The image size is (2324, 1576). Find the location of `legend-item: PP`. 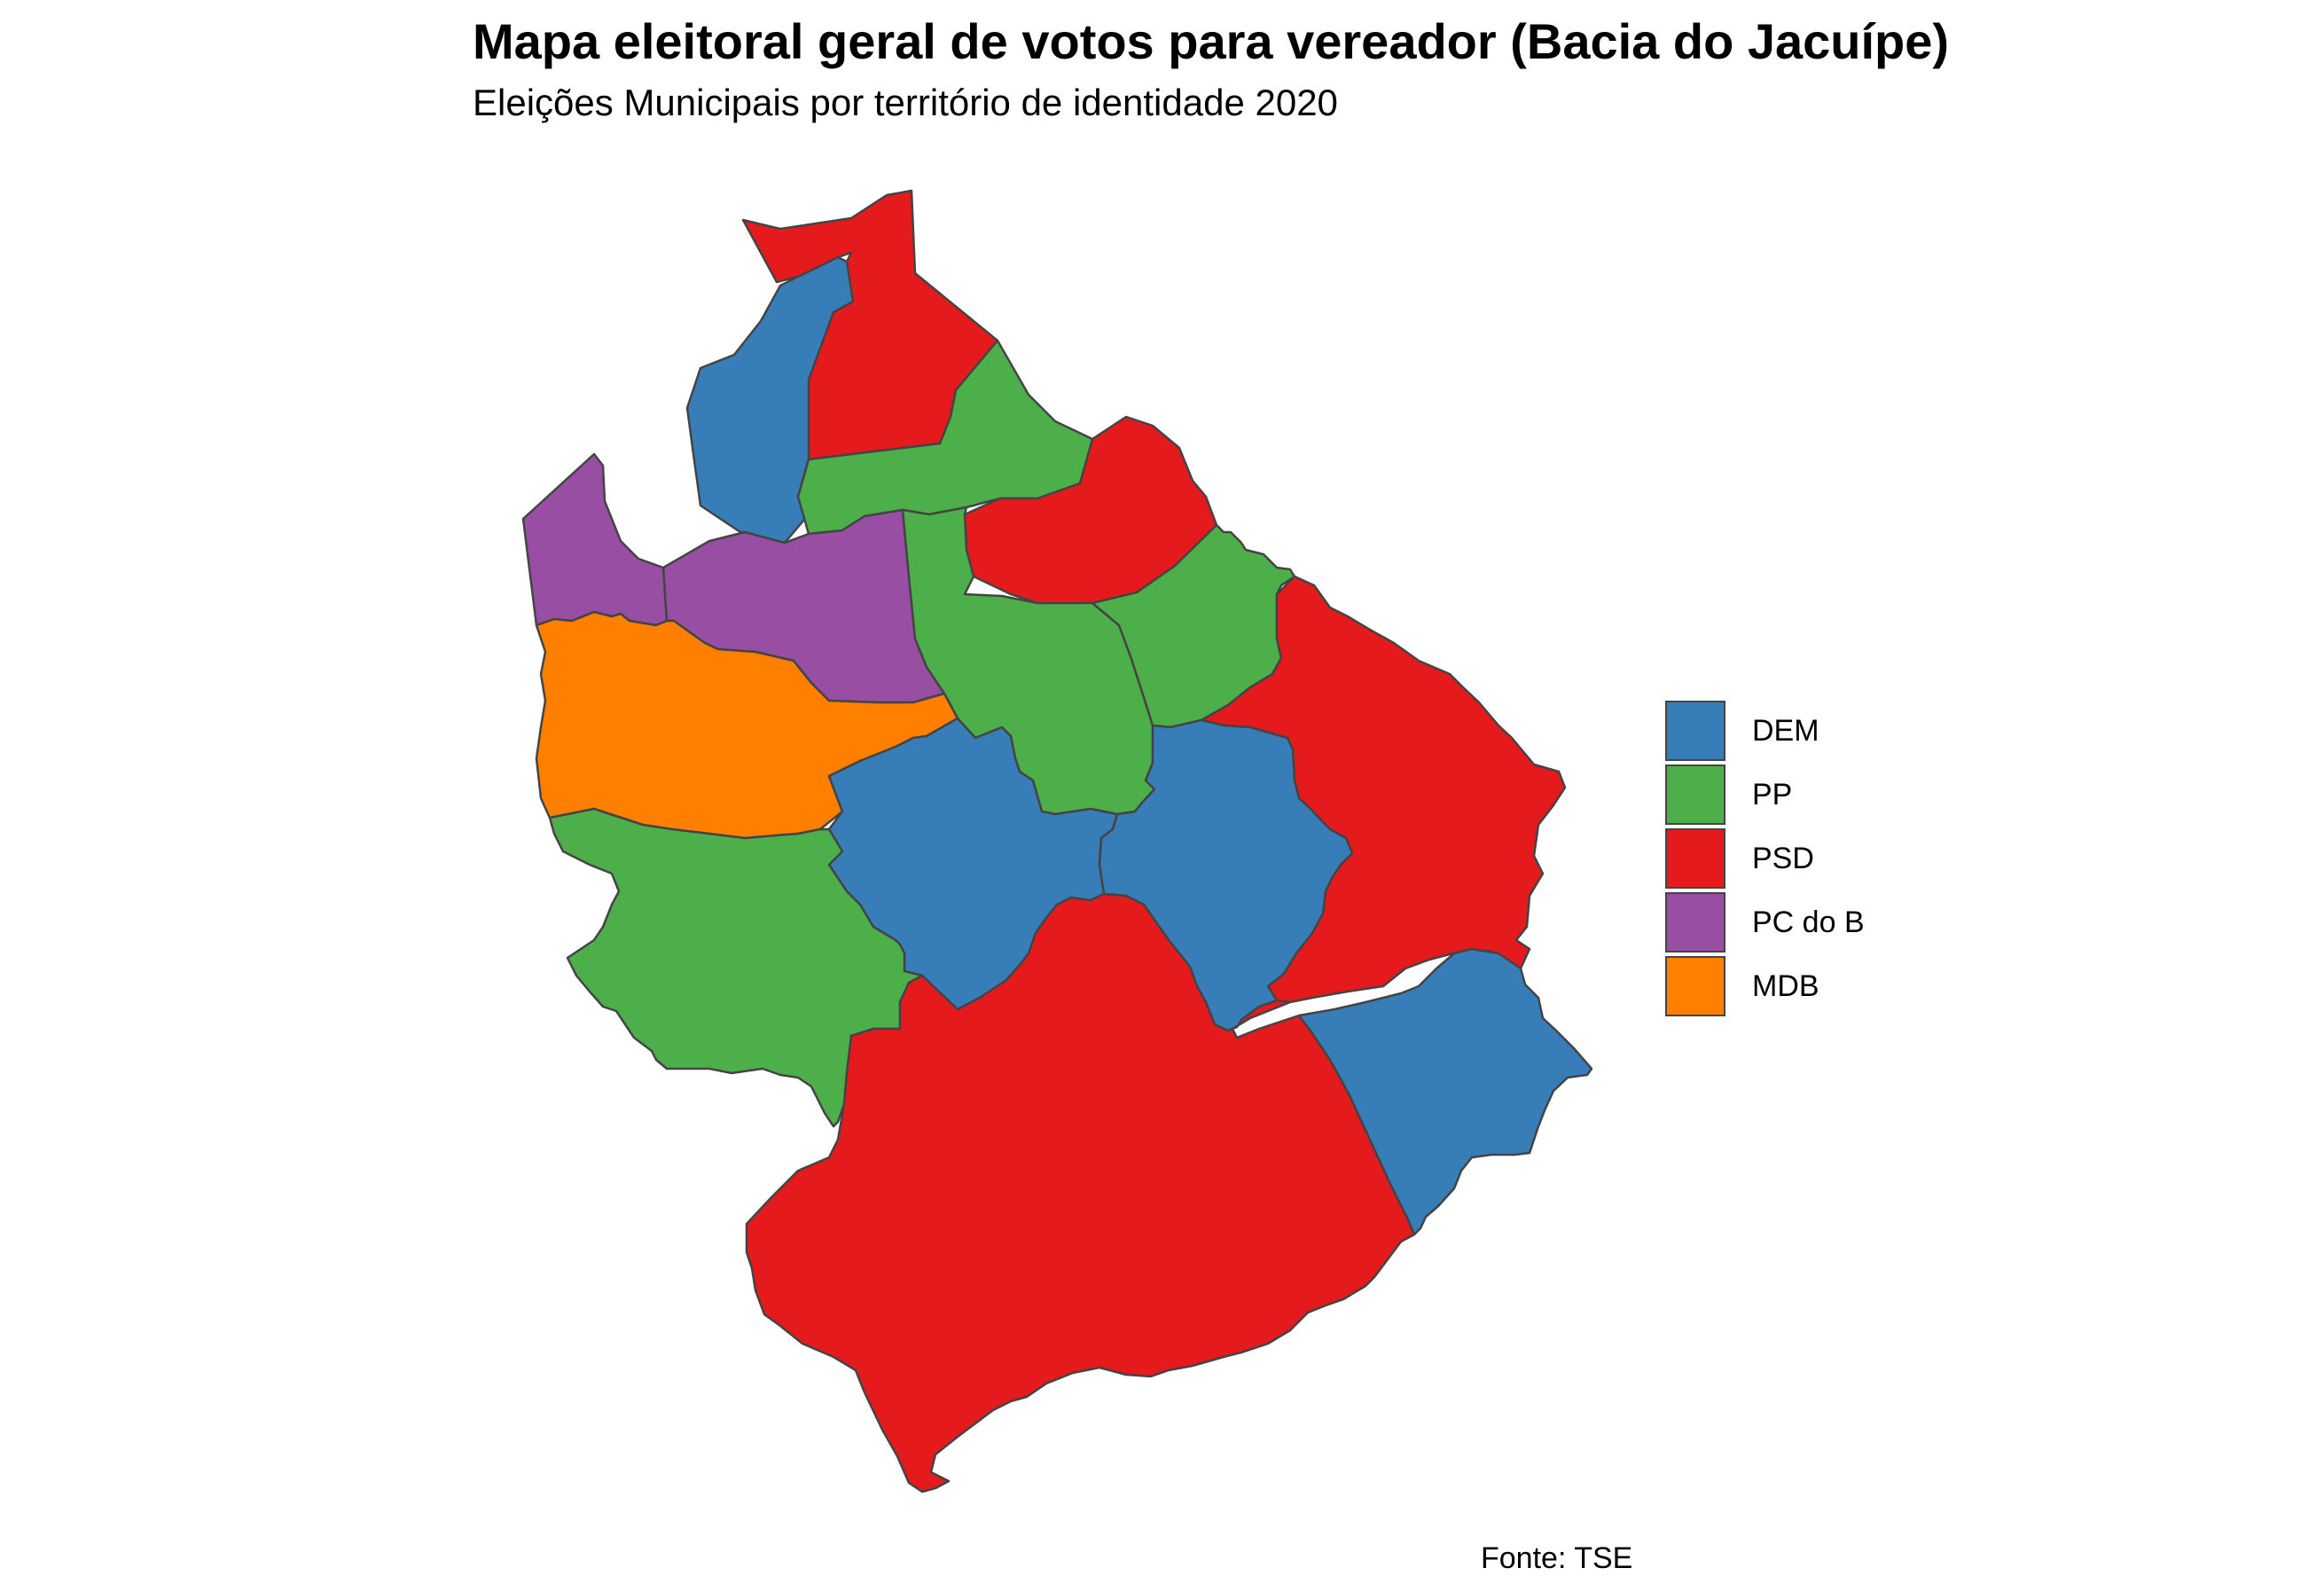

legend-item: PP is located at coordinates (1765, 795).